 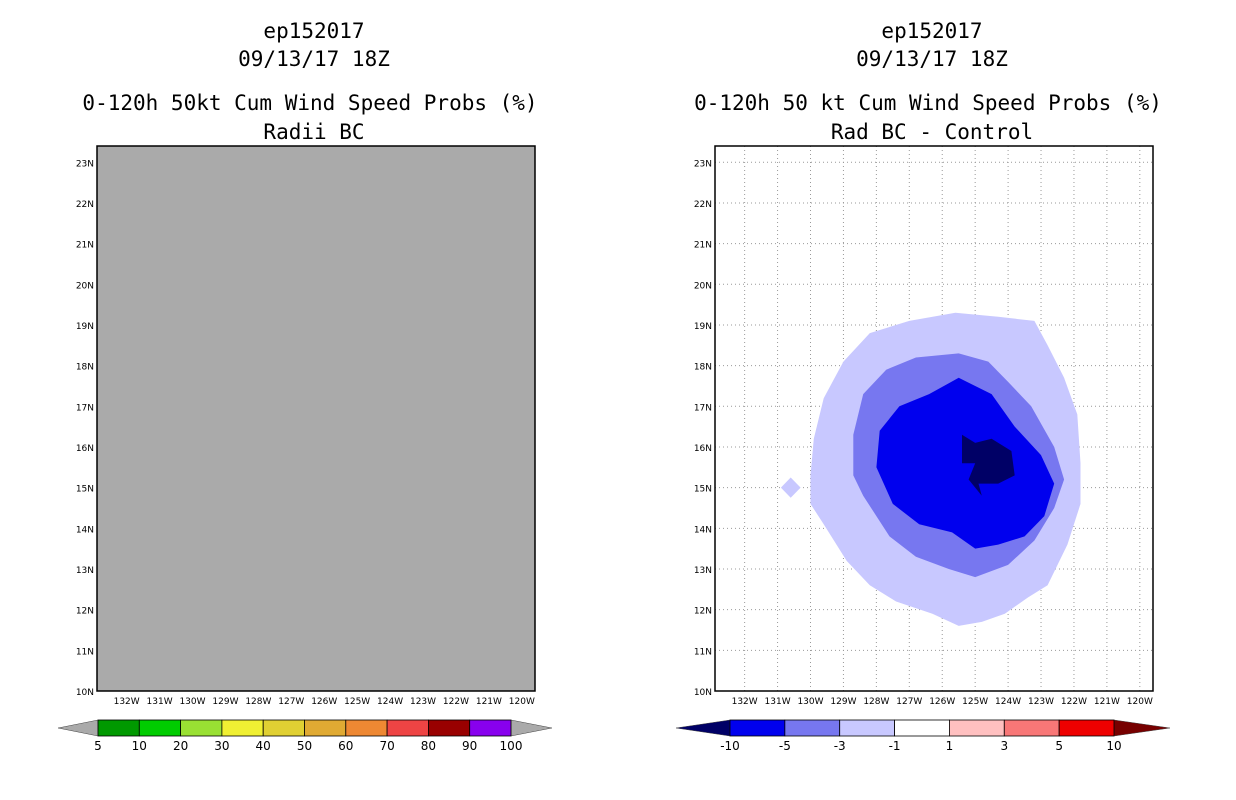 What do you see at coordinates (703, 164) in the screenshot?
I see `right-ytick-label: 23N` at bounding box center [703, 164].